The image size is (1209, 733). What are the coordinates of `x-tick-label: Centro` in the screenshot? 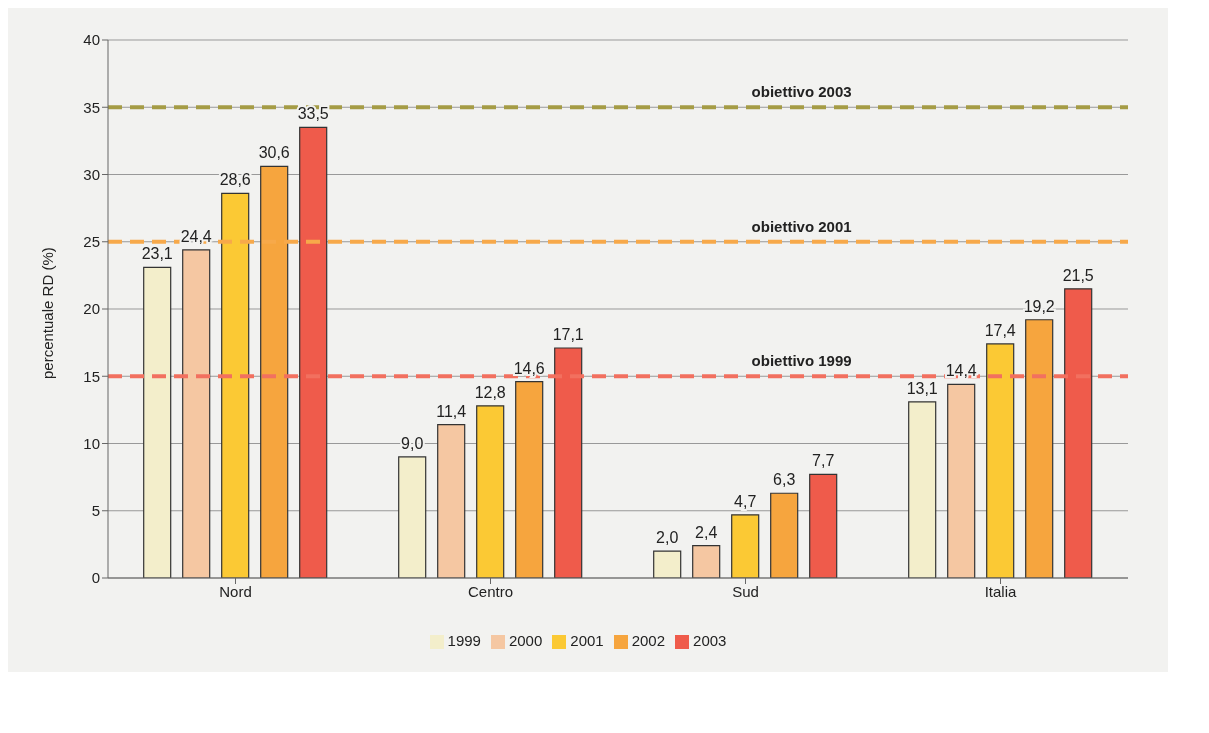 It's located at (490, 591).